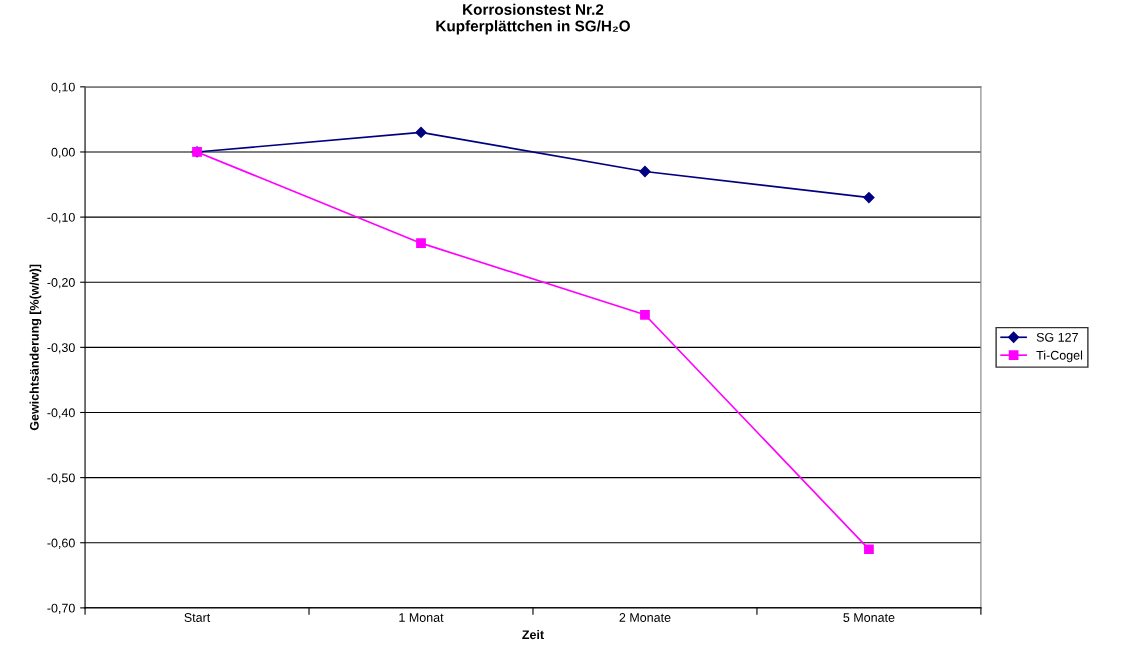 The height and width of the screenshot is (668, 1134). I want to click on x-tick-label: 2 Monate, so click(645, 617).